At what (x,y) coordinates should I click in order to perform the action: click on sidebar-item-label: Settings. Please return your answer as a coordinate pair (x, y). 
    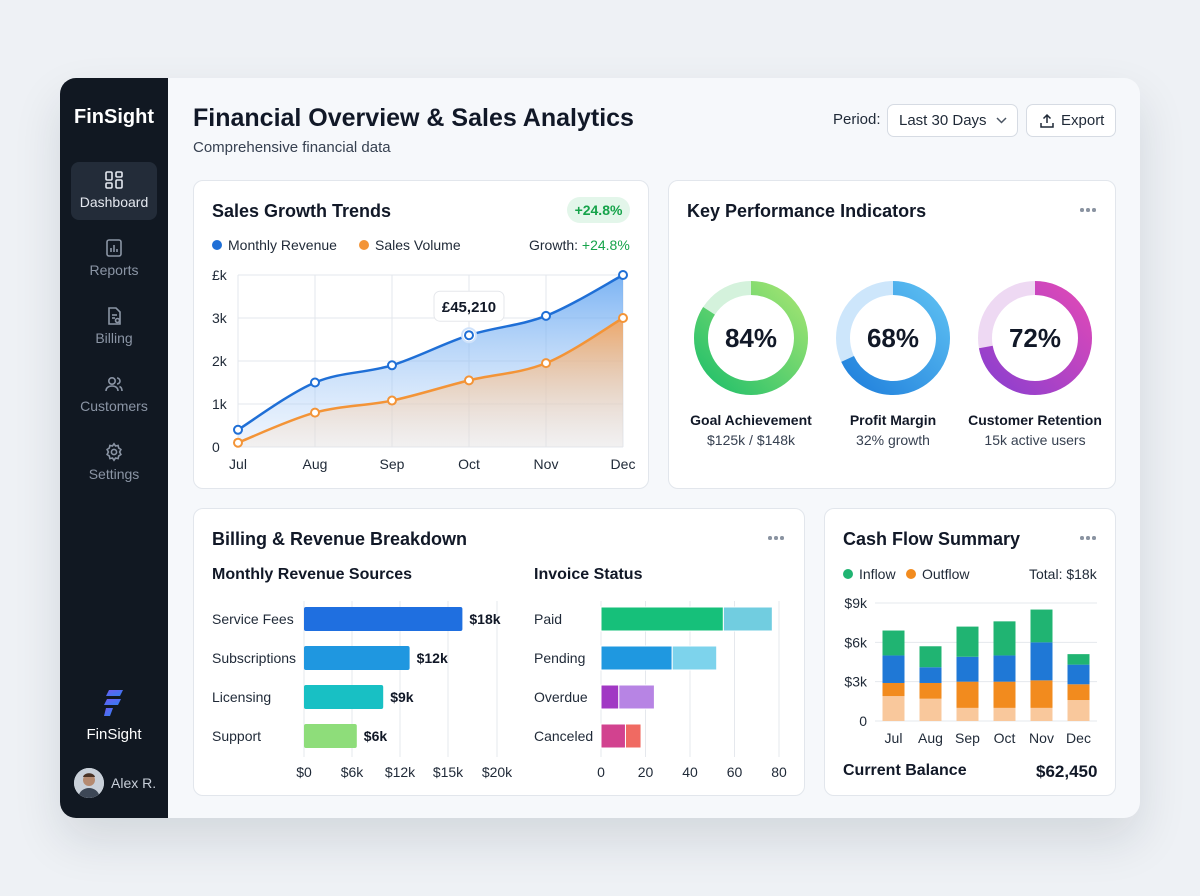
    Looking at the image, I should click on (114, 474).